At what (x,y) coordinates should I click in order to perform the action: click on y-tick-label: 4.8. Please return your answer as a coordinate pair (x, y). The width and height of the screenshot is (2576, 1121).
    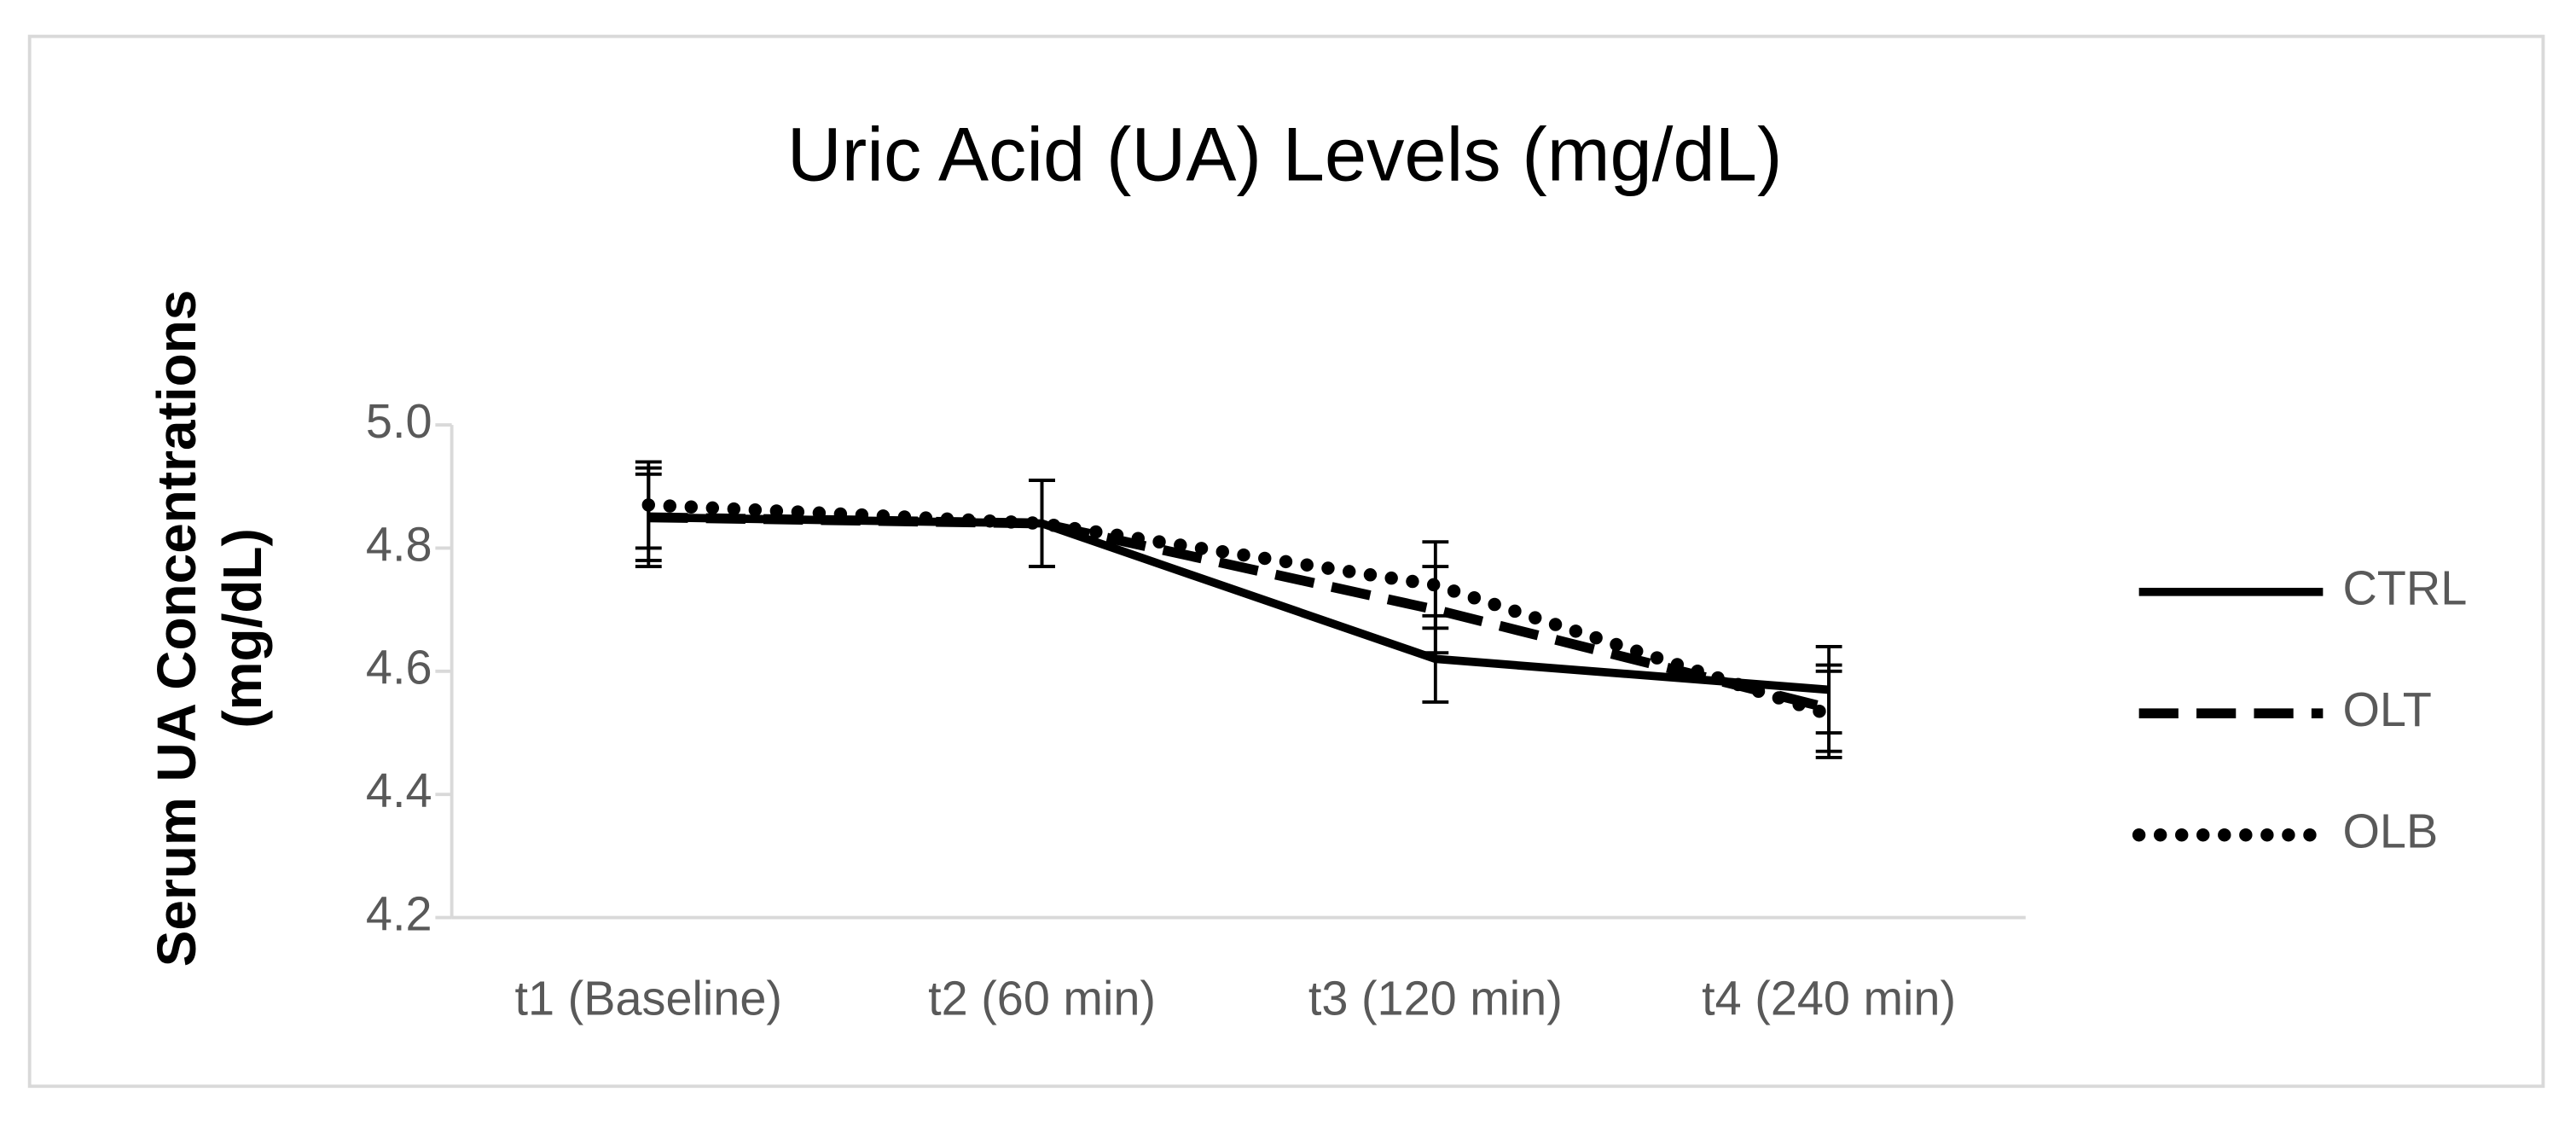
    Looking at the image, I should click on (399, 544).